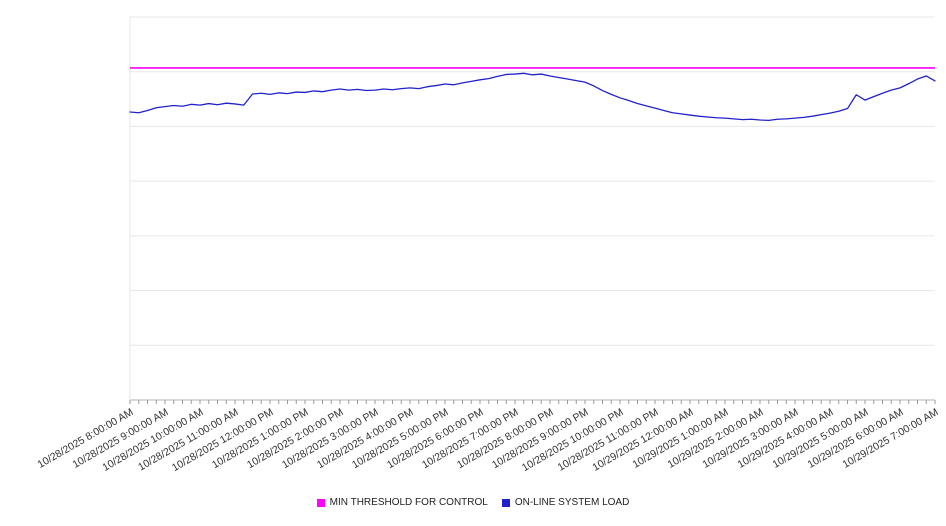 Image resolution: width=946 pixels, height=526 pixels. What do you see at coordinates (532, 97) in the screenshot?
I see `series-line` at bounding box center [532, 97].